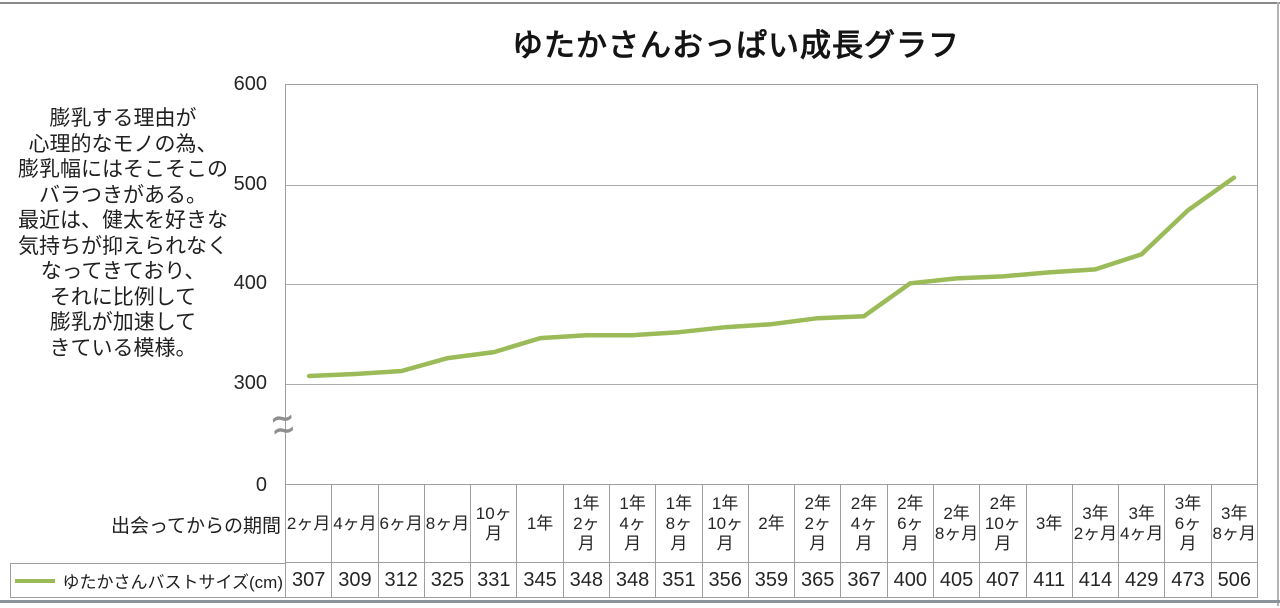 Image resolution: width=1280 pixels, height=608 pixels. Describe the element at coordinates (818, 580) in the screenshot. I see `table-value-cell: 365` at that location.